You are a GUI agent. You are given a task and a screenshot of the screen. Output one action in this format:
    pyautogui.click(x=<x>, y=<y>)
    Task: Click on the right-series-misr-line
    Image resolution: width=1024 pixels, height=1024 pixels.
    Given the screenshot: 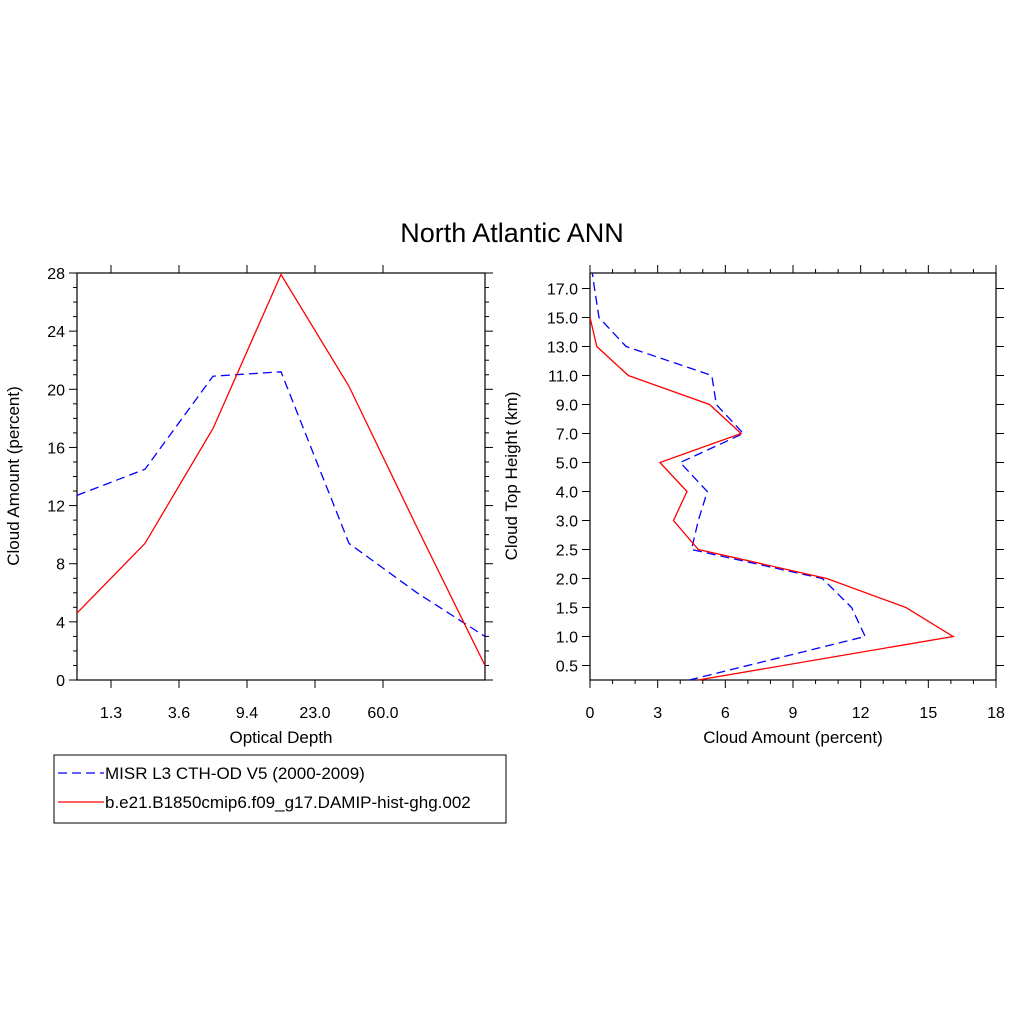 What is the action you would take?
    pyautogui.click(x=729, y=476)
    